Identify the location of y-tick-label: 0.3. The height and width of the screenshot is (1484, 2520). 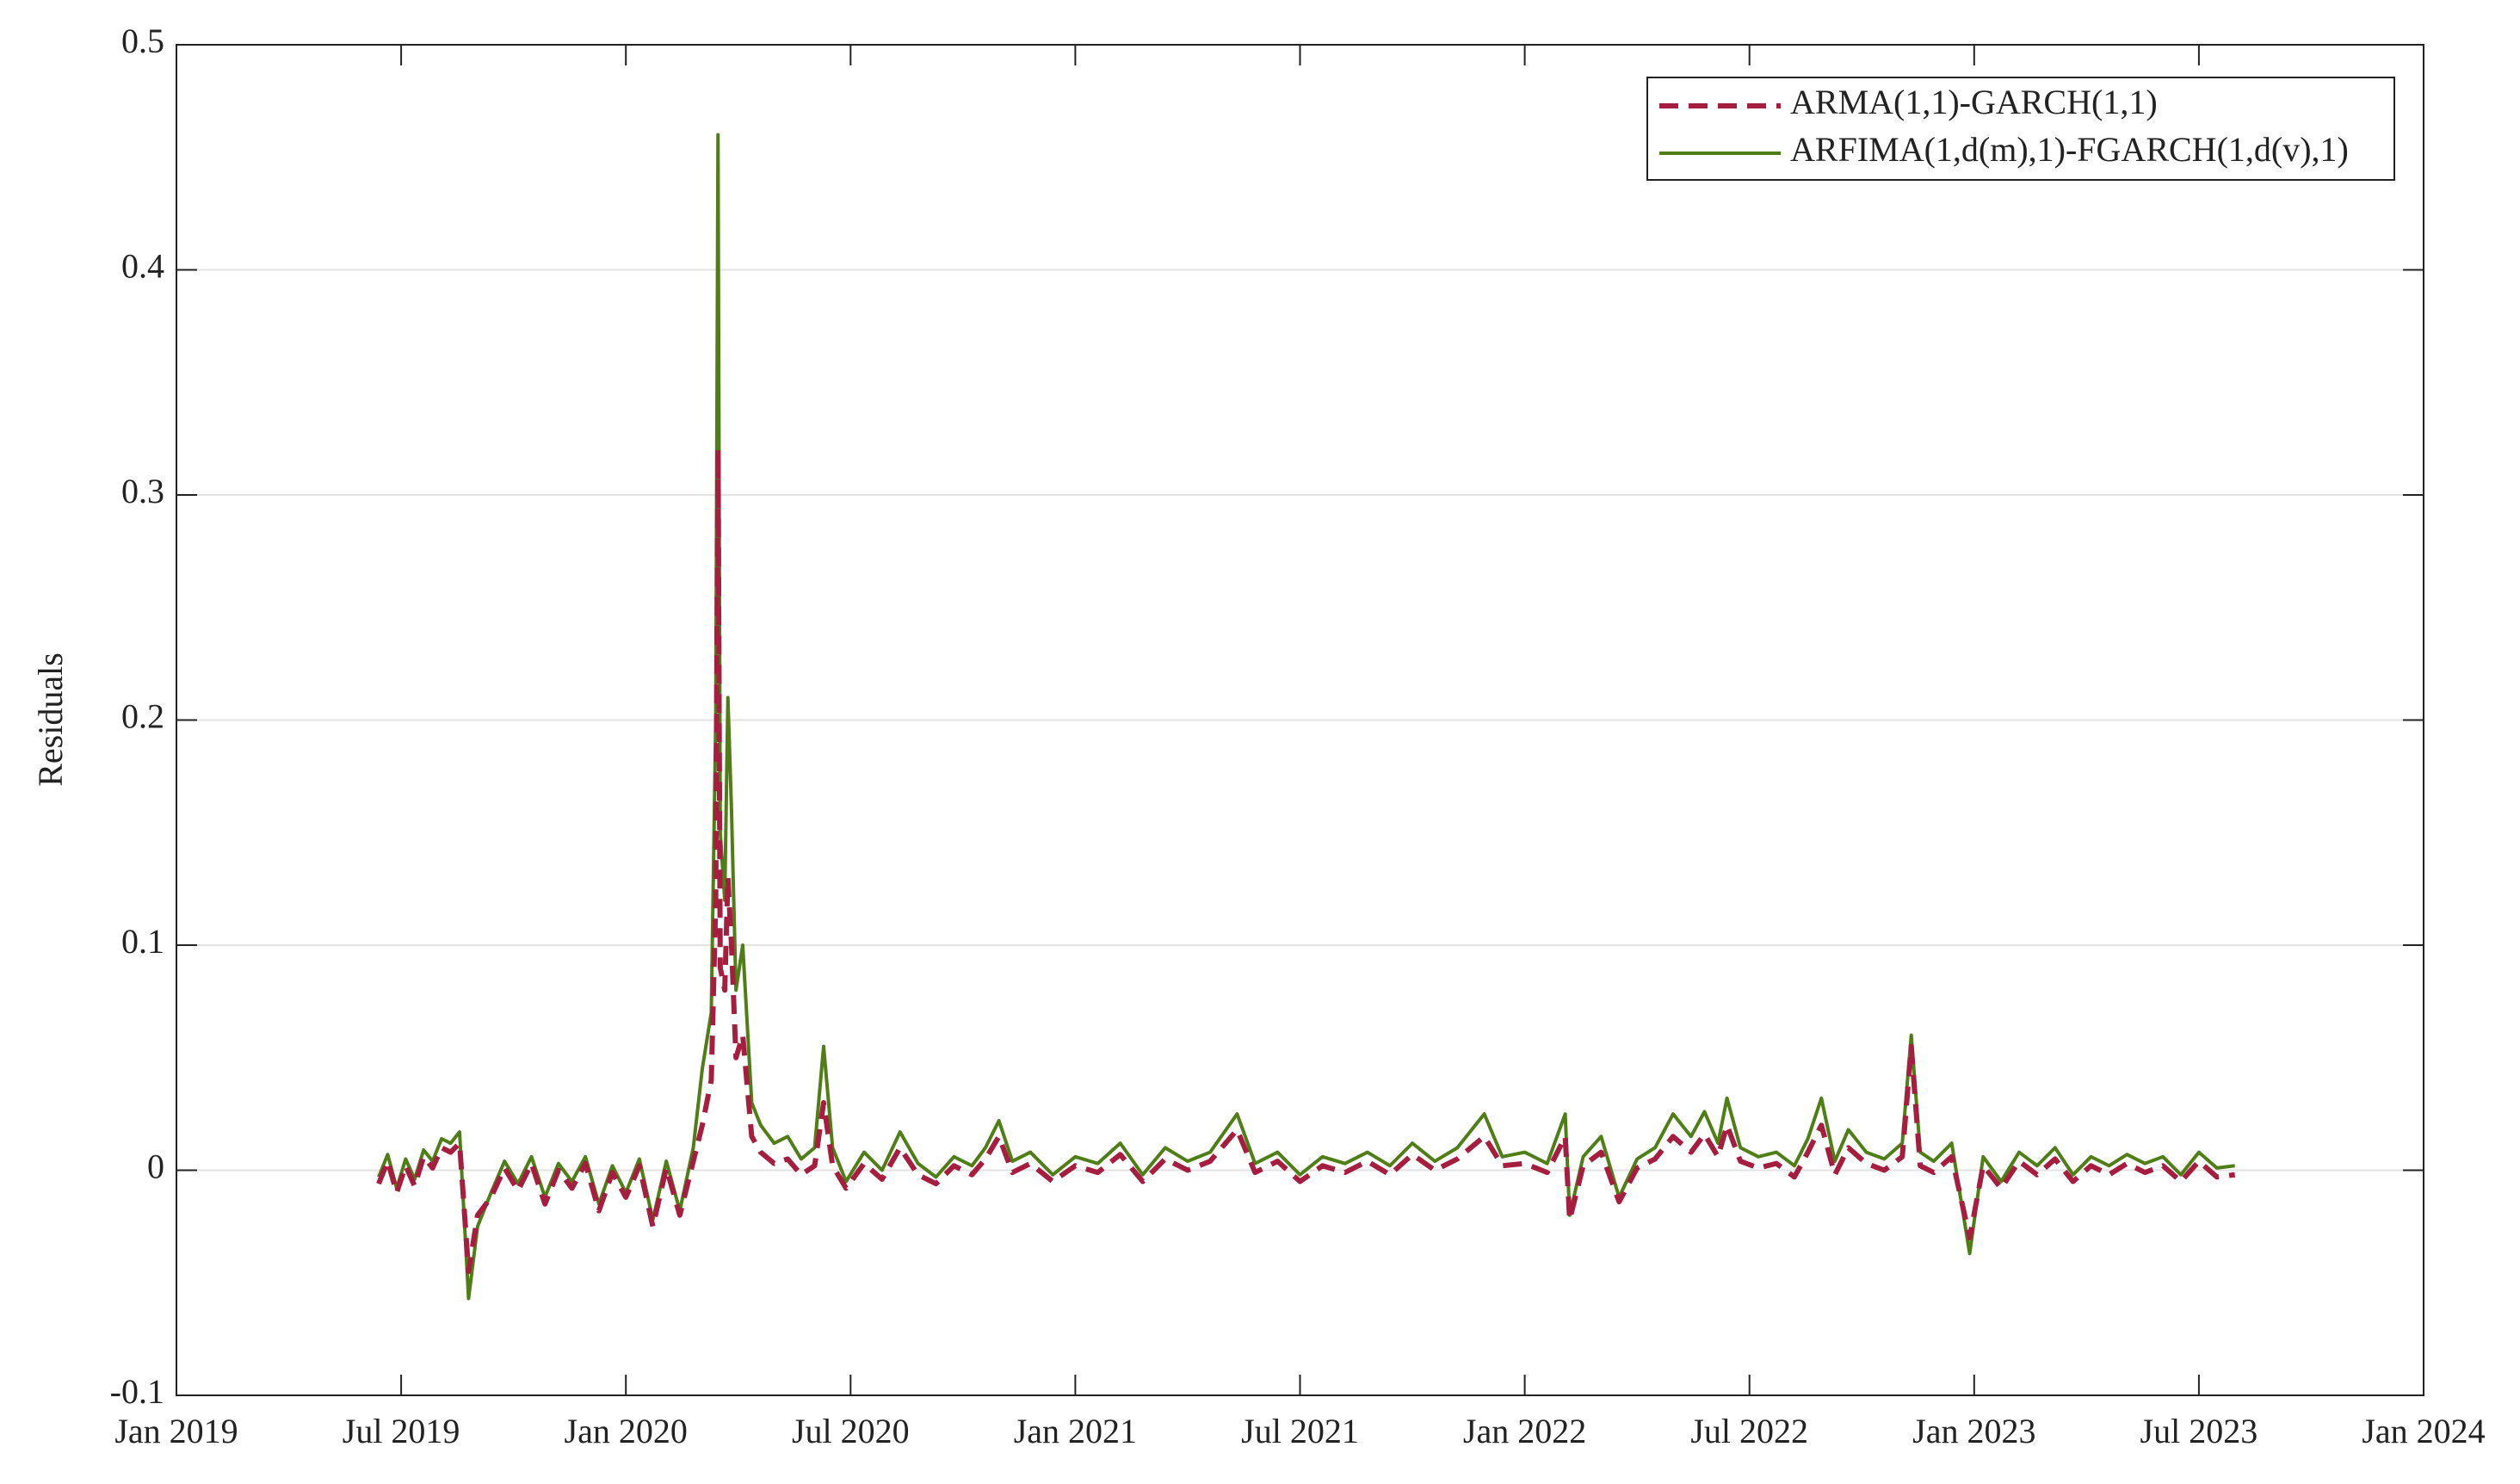
(142, 491).